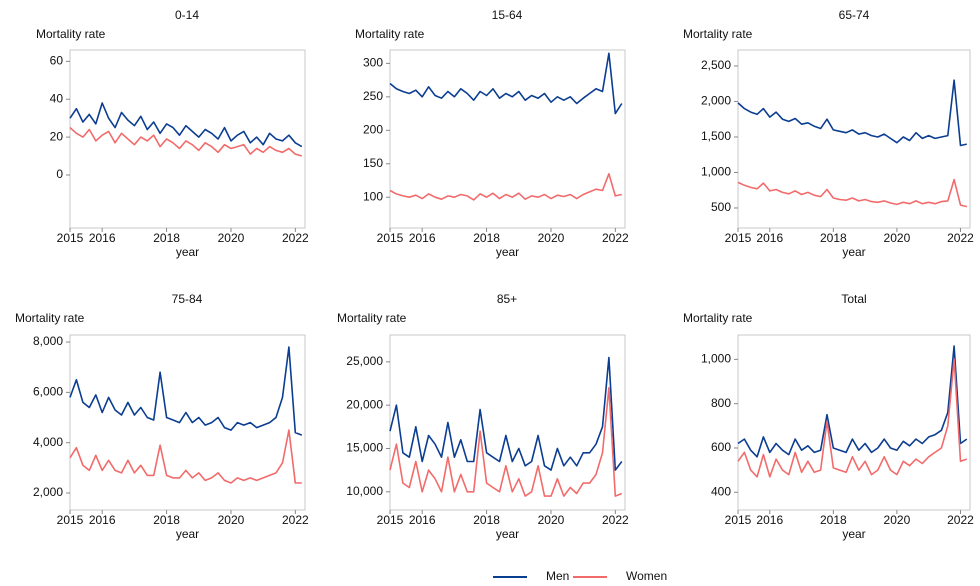 This screenshot has height=586, width=980. I want to click on y-tick-label: 400, so click(721, 491).